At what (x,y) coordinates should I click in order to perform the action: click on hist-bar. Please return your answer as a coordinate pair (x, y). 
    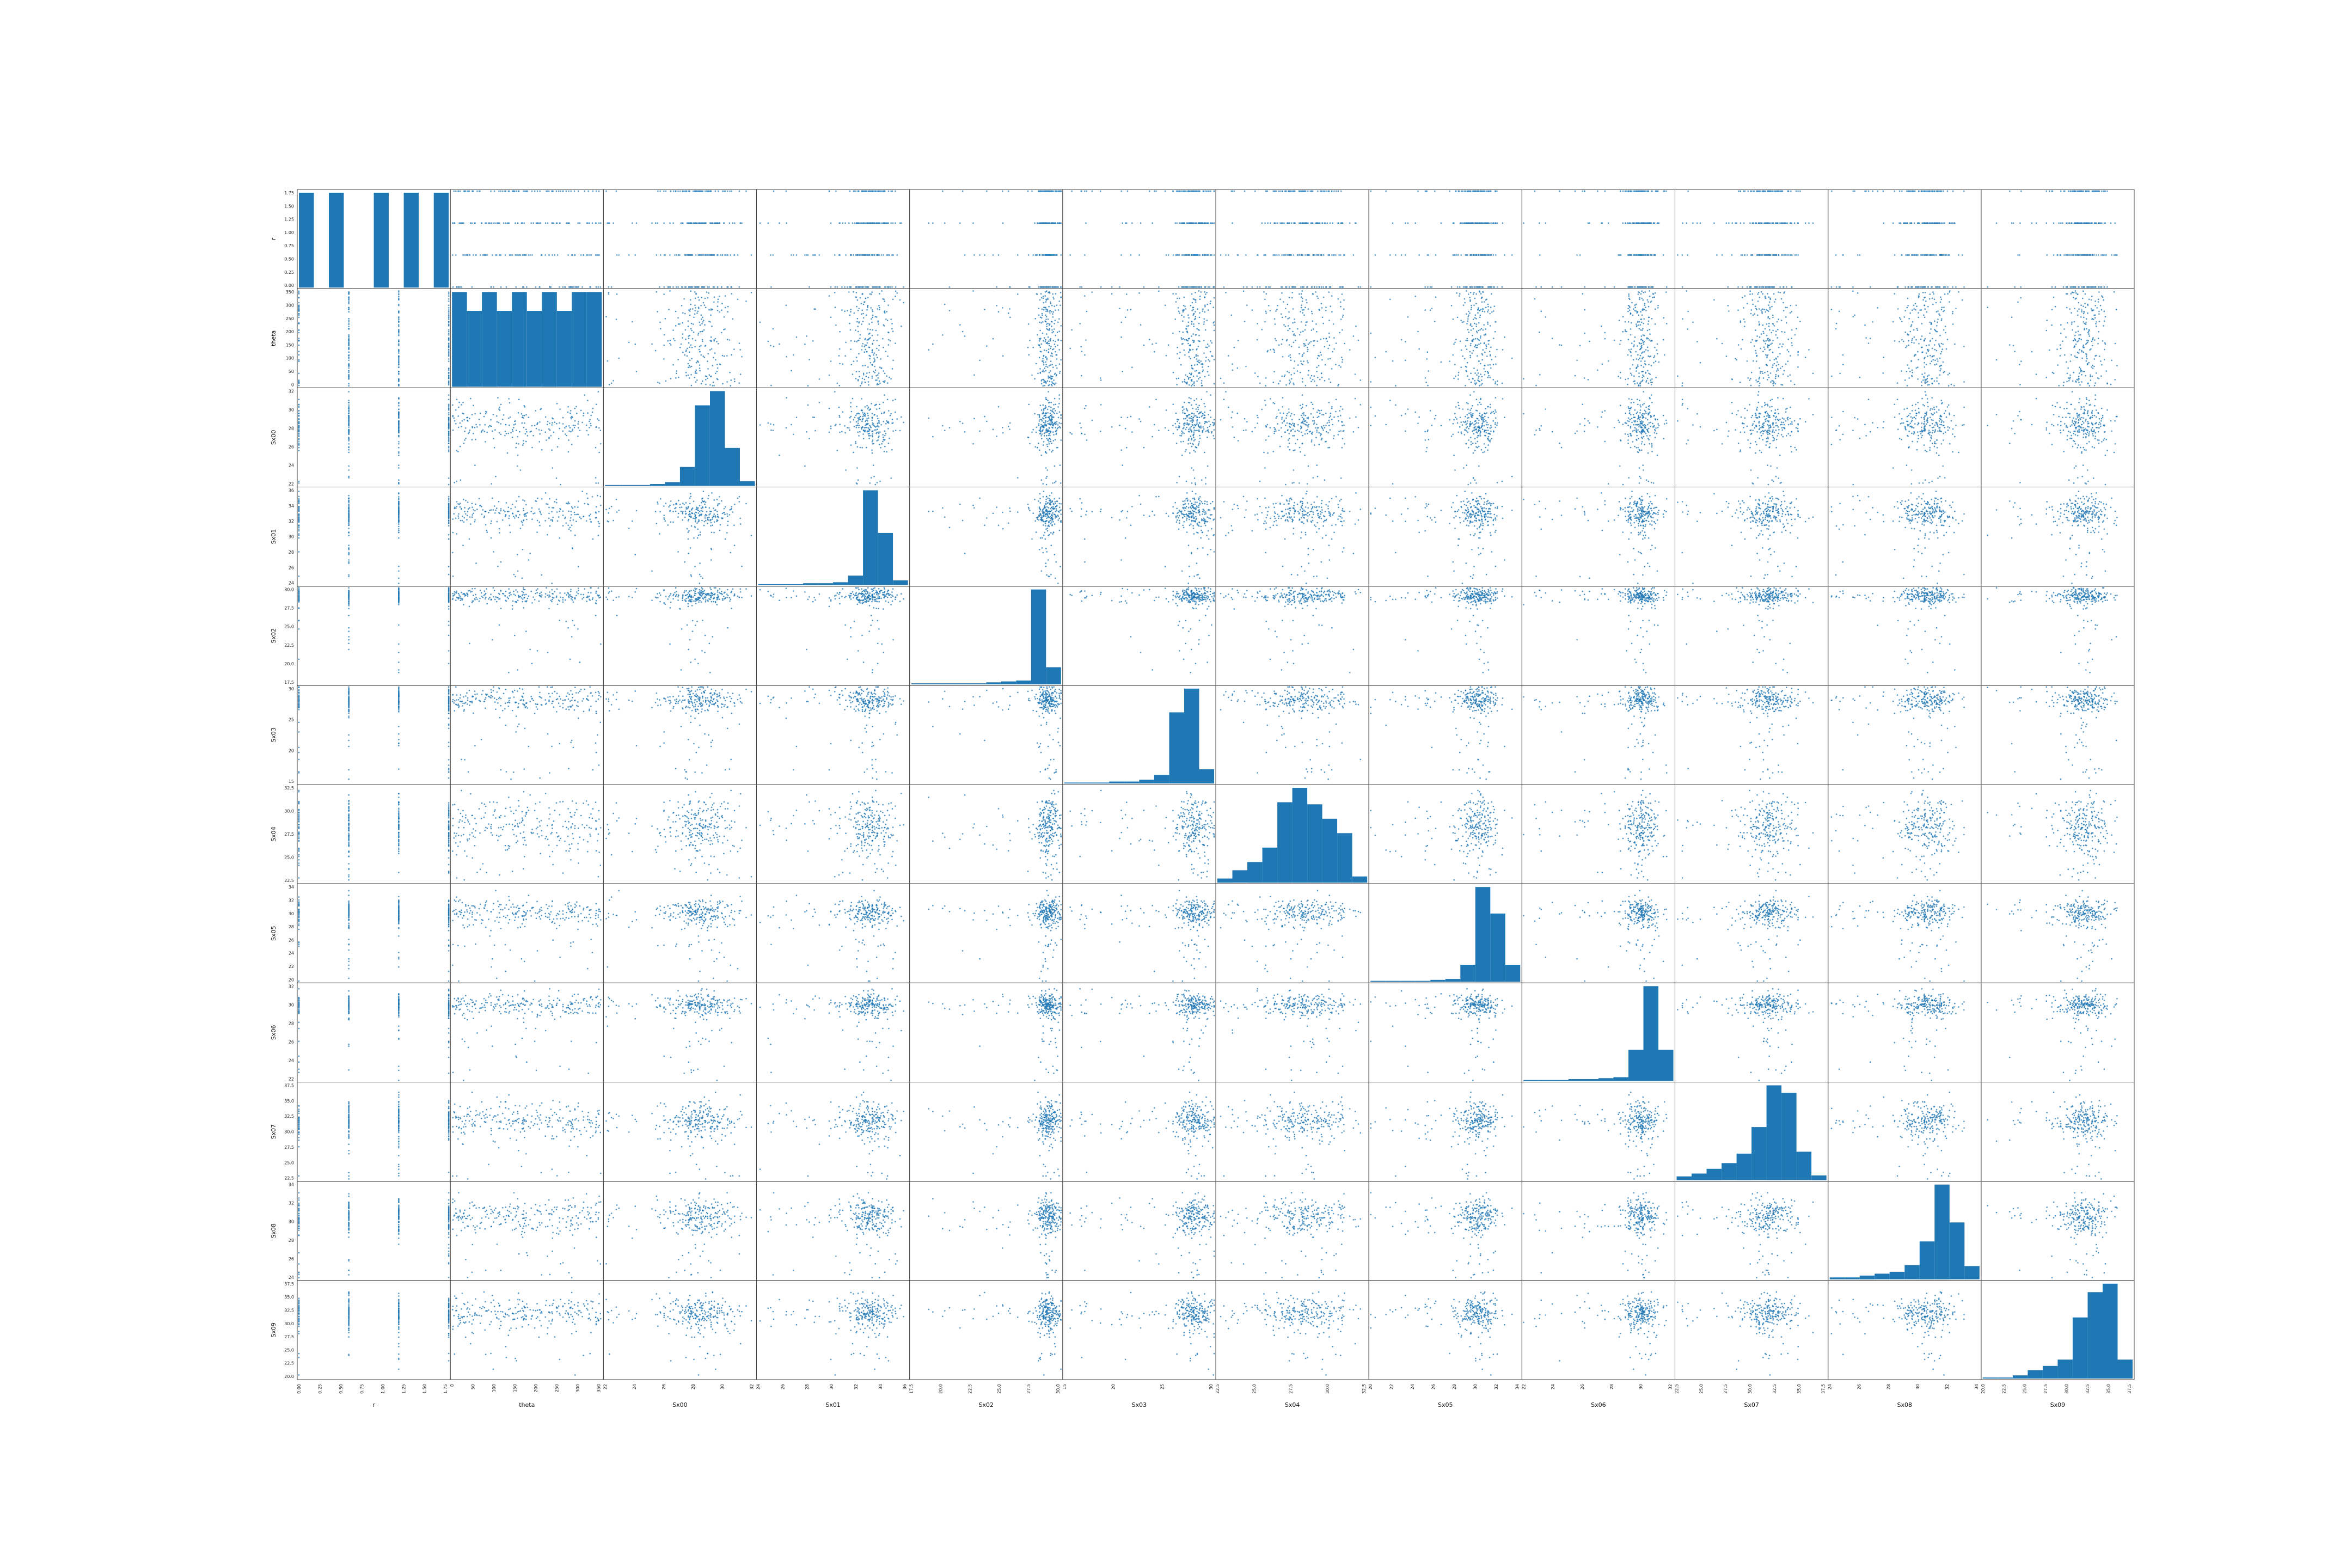
    Looking at the image, I should click on (549, 339).